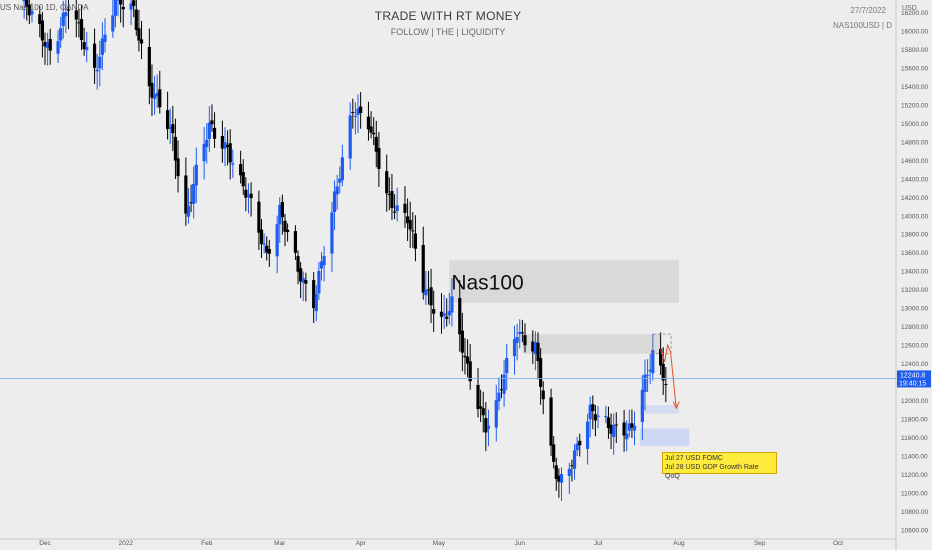 This screenshot has height=550, width=932. Describe the element at coordinates (912, 383) in the screenshot. I see `price-tag-countdown: 19:40:15` at that location.